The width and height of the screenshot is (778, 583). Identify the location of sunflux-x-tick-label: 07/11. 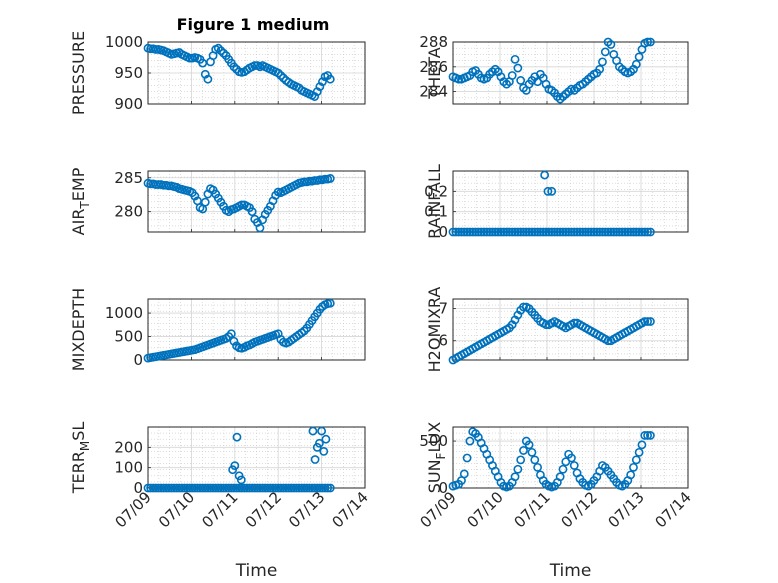
(532, 509).